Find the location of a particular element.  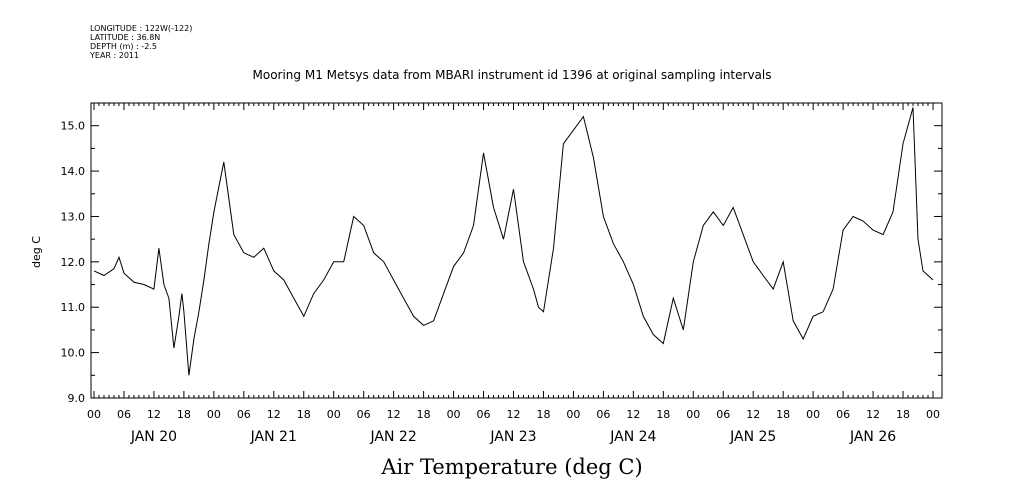

y-tick-label: 14.0 is located at coordinates (73, 171).